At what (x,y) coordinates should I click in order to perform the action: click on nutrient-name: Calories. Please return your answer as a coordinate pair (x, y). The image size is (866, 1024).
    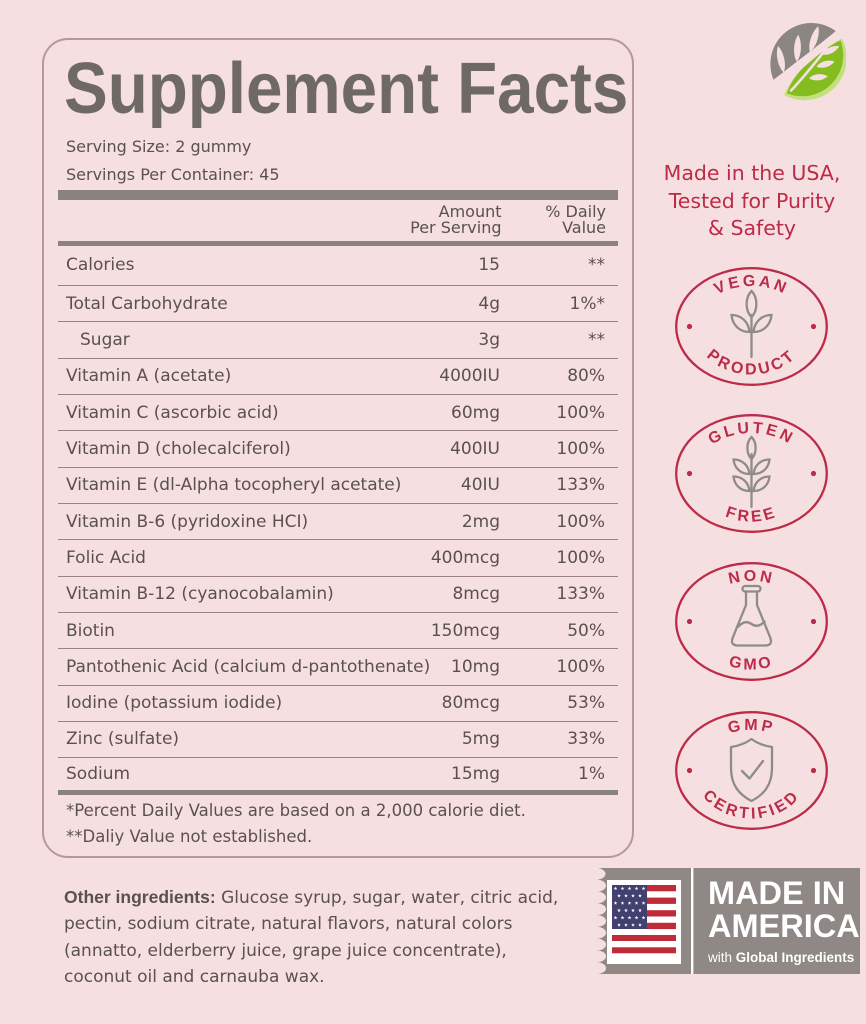
    Looking at the image, I should click on (100, 265).